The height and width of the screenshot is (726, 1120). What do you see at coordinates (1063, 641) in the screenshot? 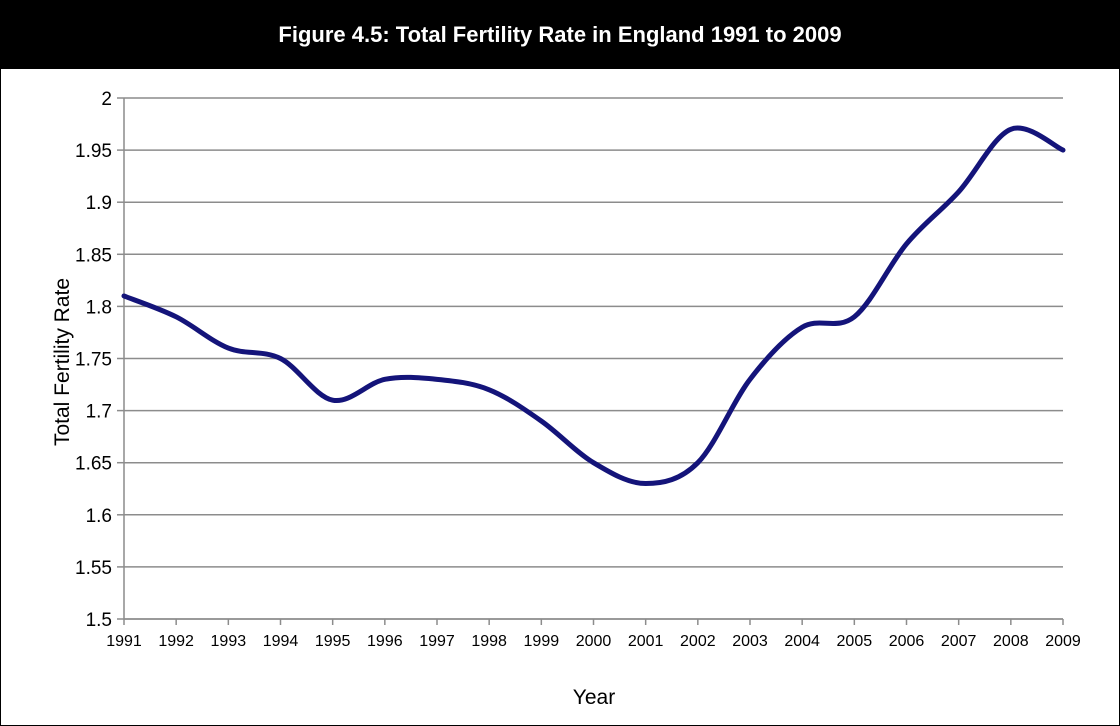
I see `x-tick-label: 2009` at bounding box center [1063, 641].